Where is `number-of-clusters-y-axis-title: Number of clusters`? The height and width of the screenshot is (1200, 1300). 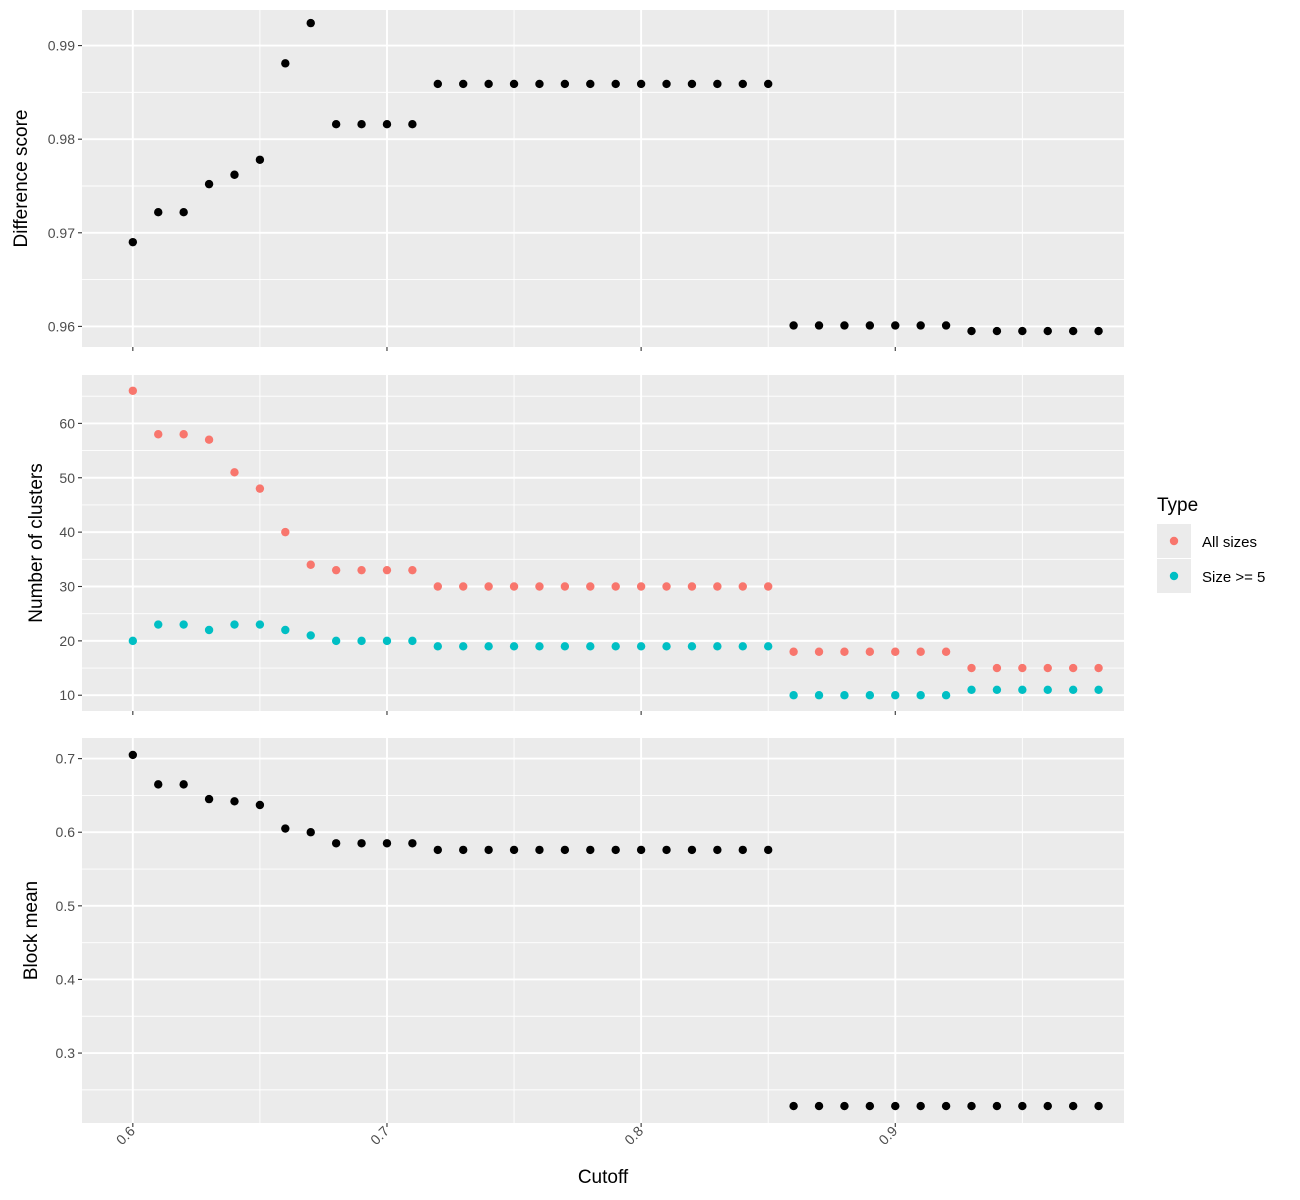 number-of-clusters-y-axis-title: Number of clusters is located at coordinates (36, 542).